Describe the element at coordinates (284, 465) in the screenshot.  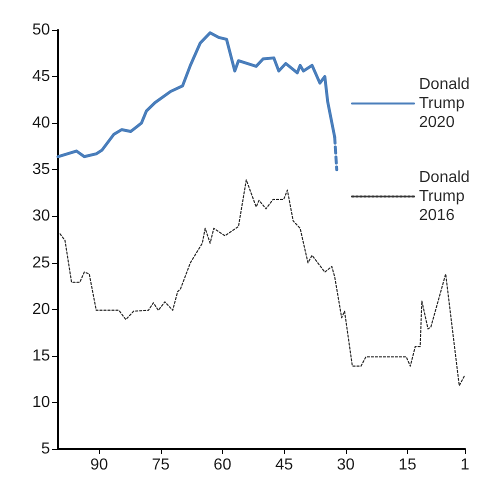
I see `x-tick-label: 45` at that location.